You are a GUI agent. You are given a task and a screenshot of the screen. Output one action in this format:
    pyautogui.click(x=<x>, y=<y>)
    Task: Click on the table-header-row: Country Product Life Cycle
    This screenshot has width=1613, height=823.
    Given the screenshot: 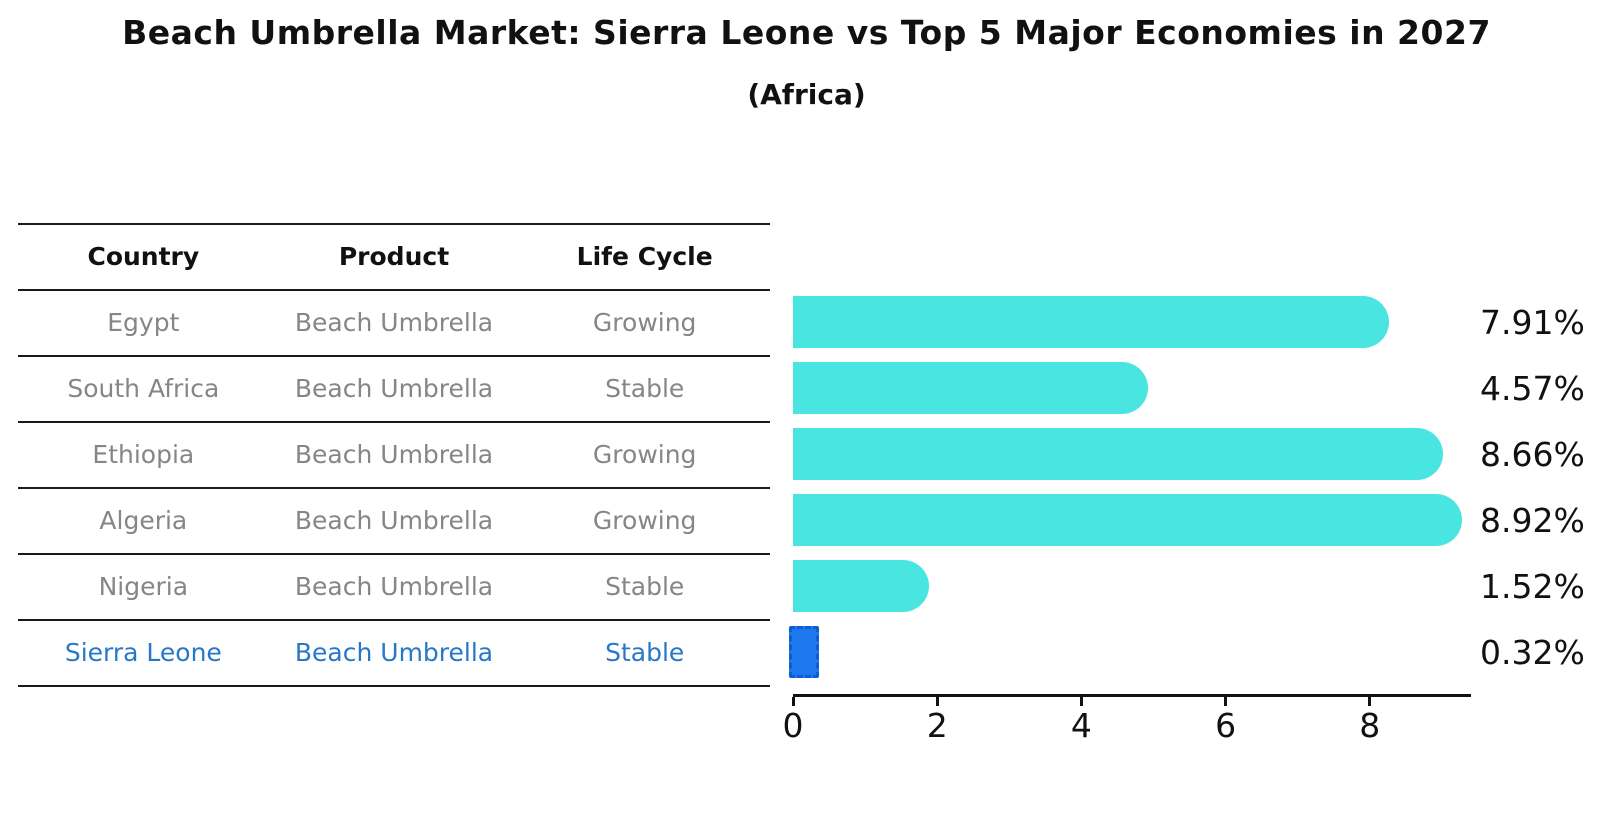 What is the action you would take?
    pyautogui.click(x=394, y=256)
    